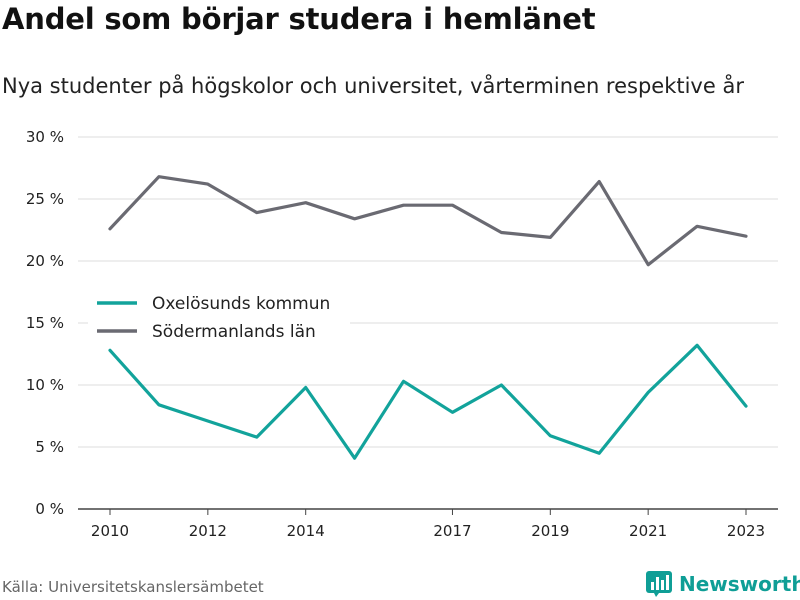 This screenshot has height=600, width=800. Describe the element at coordinates (428, 524) in the screenshot. I see `x-axis: 2010 2012 2014 2017 2019 2021 2023` at that location.